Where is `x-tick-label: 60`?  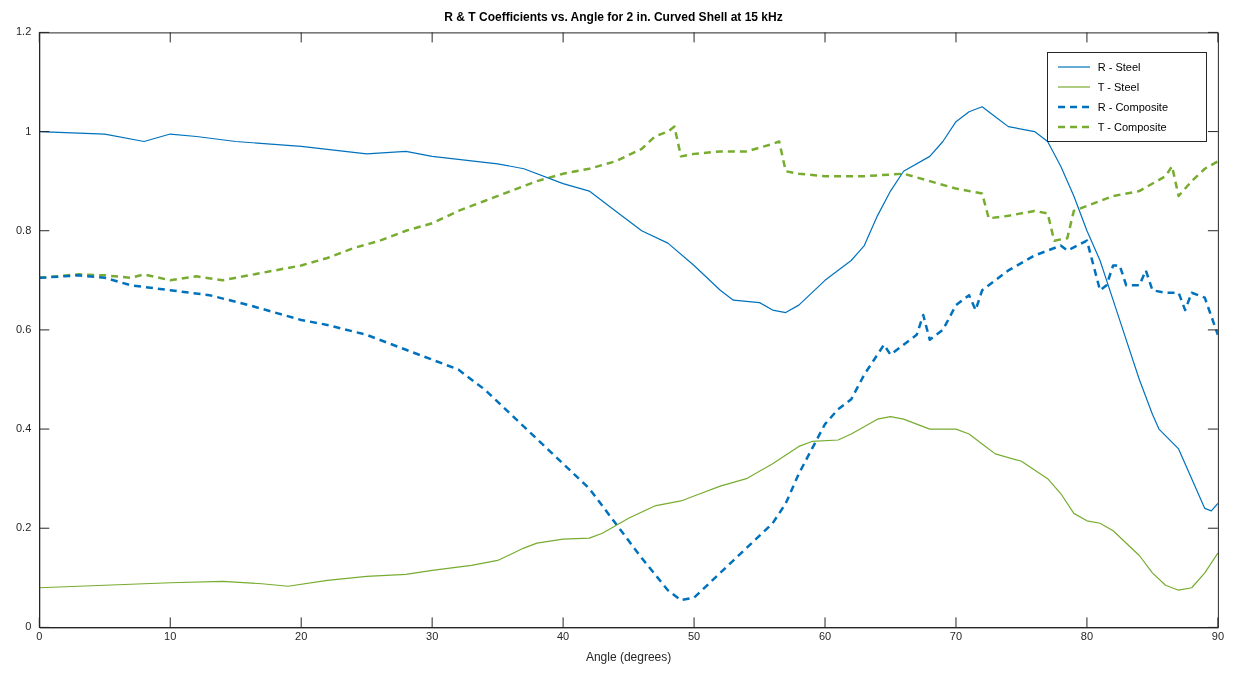
x-tick-label: 60 is located at coordinates (825, 636).